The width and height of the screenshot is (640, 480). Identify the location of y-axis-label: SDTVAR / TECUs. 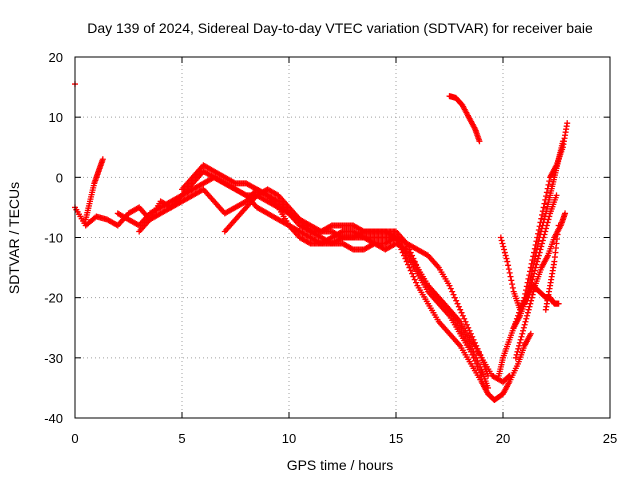
(14, 238).